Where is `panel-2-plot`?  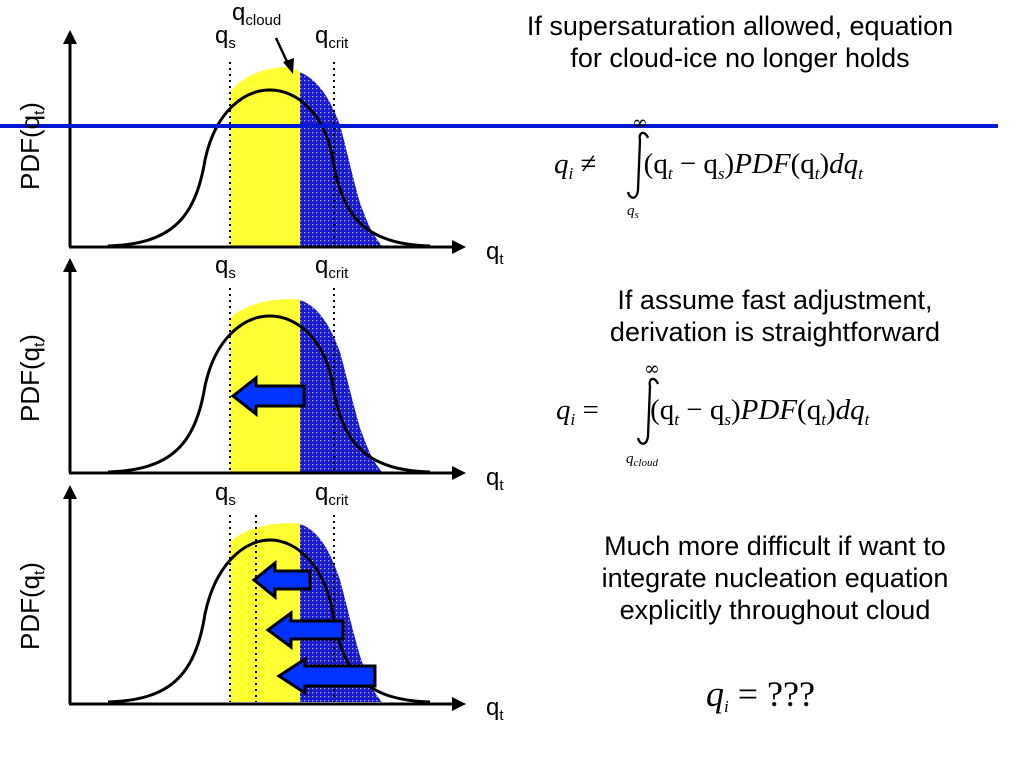
panel-2-plot is located at coordinates (264, 369).